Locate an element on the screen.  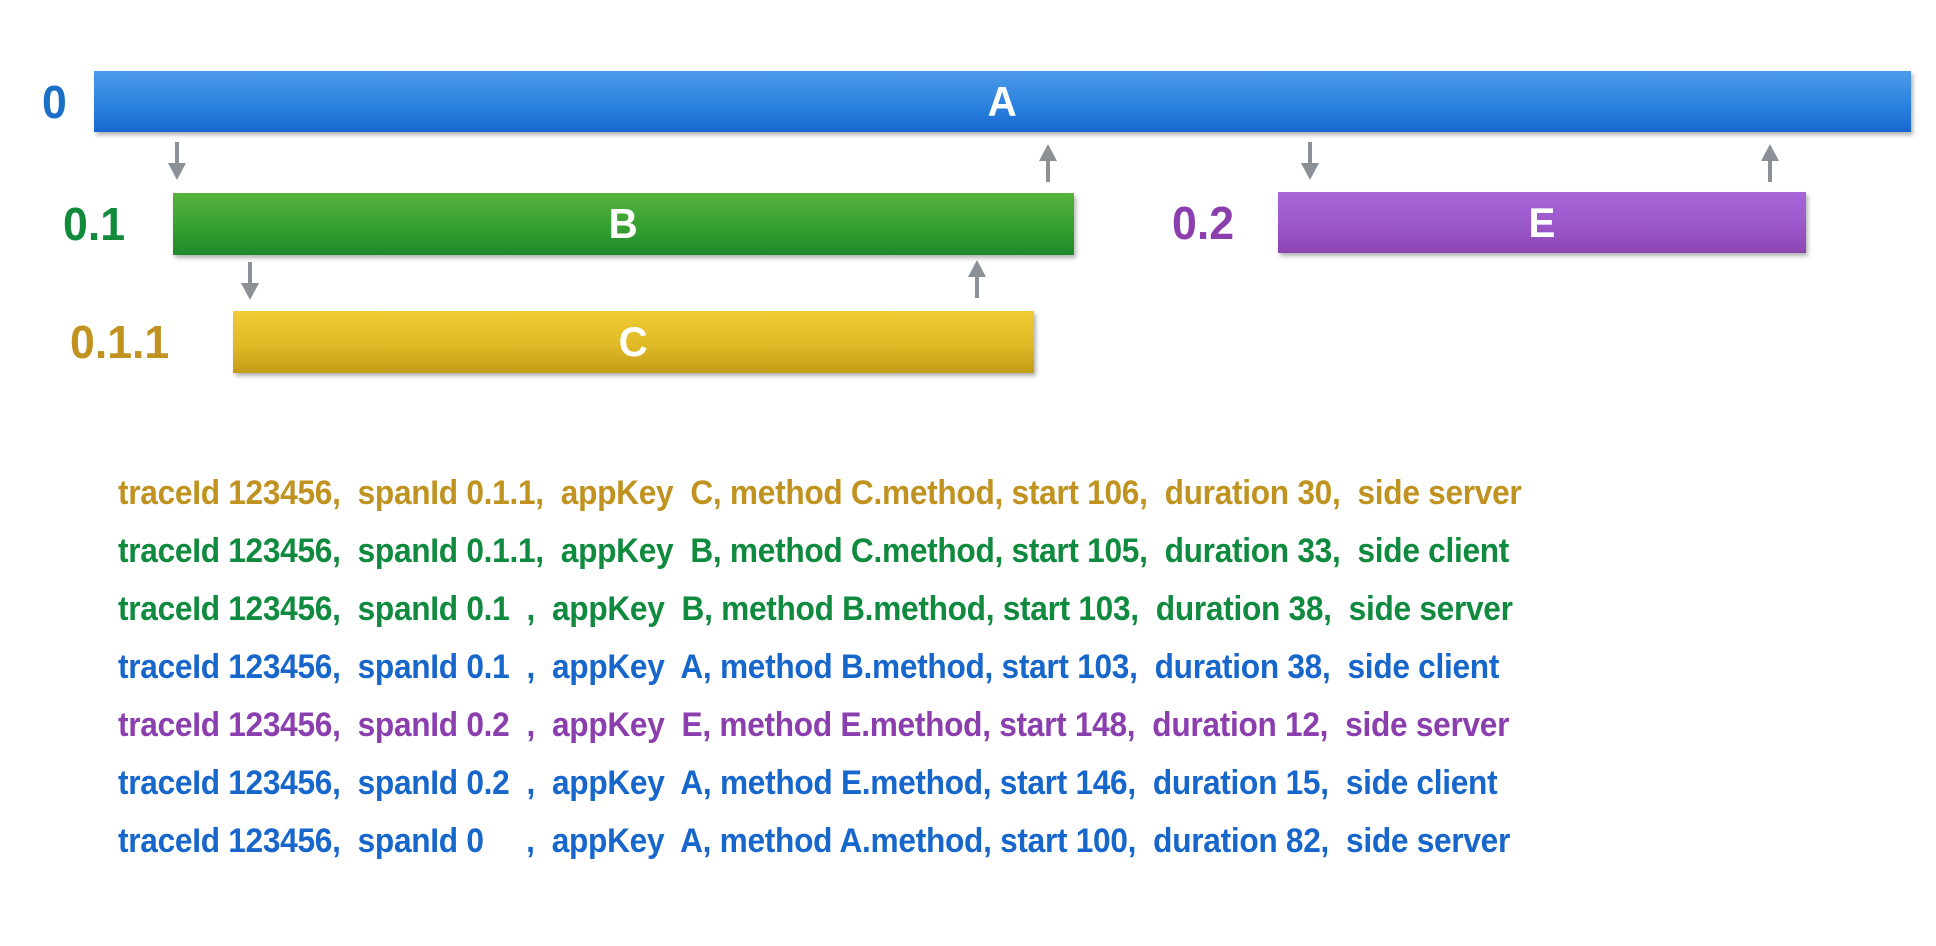
span-bar-b: B is located at coordinates (623, 224).